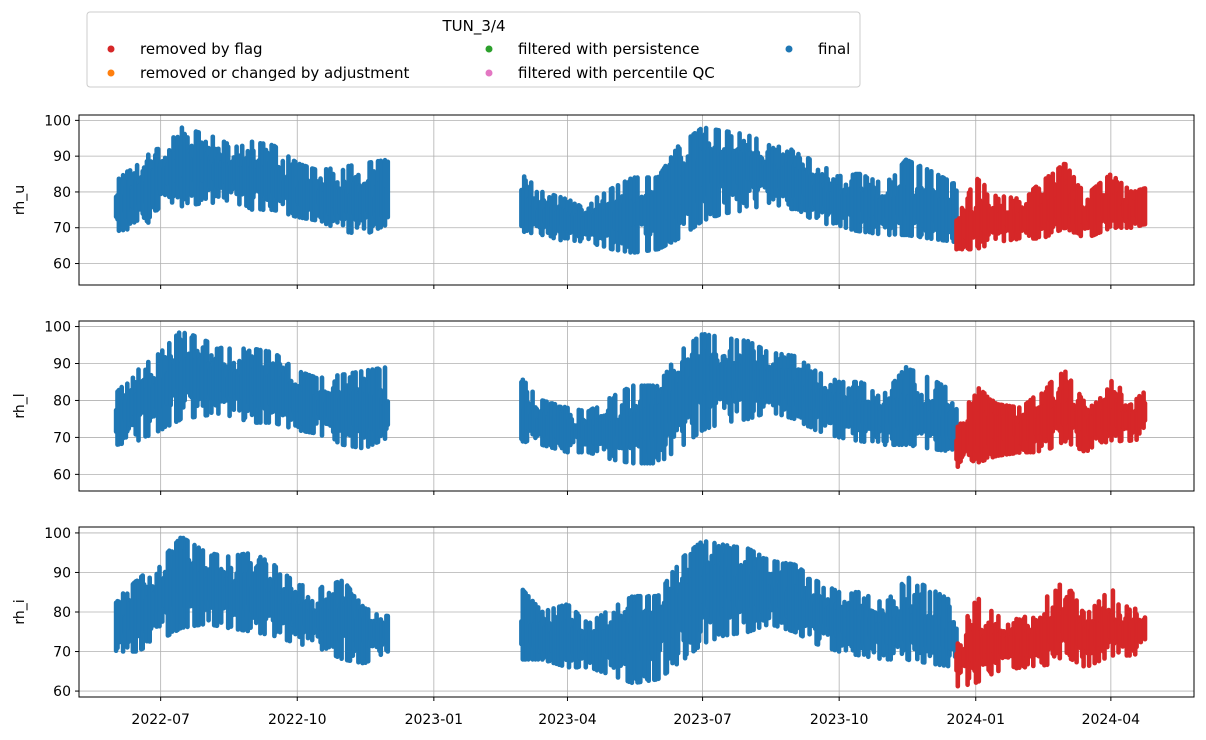  Describe the element at coordinates (616, 73) in the screenshot. I see `legend-label-percentile-qc: filtered with percentile QC` at that location.